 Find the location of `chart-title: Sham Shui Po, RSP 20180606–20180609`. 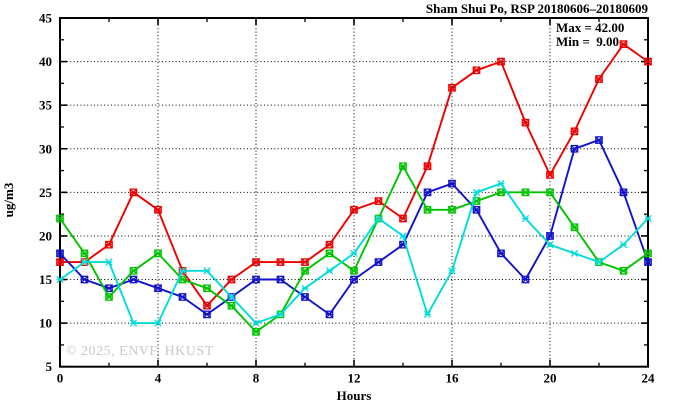

chart-title: Sham Shui Po, RSP 20180606–20180609 is located at coordinates (536, 8).